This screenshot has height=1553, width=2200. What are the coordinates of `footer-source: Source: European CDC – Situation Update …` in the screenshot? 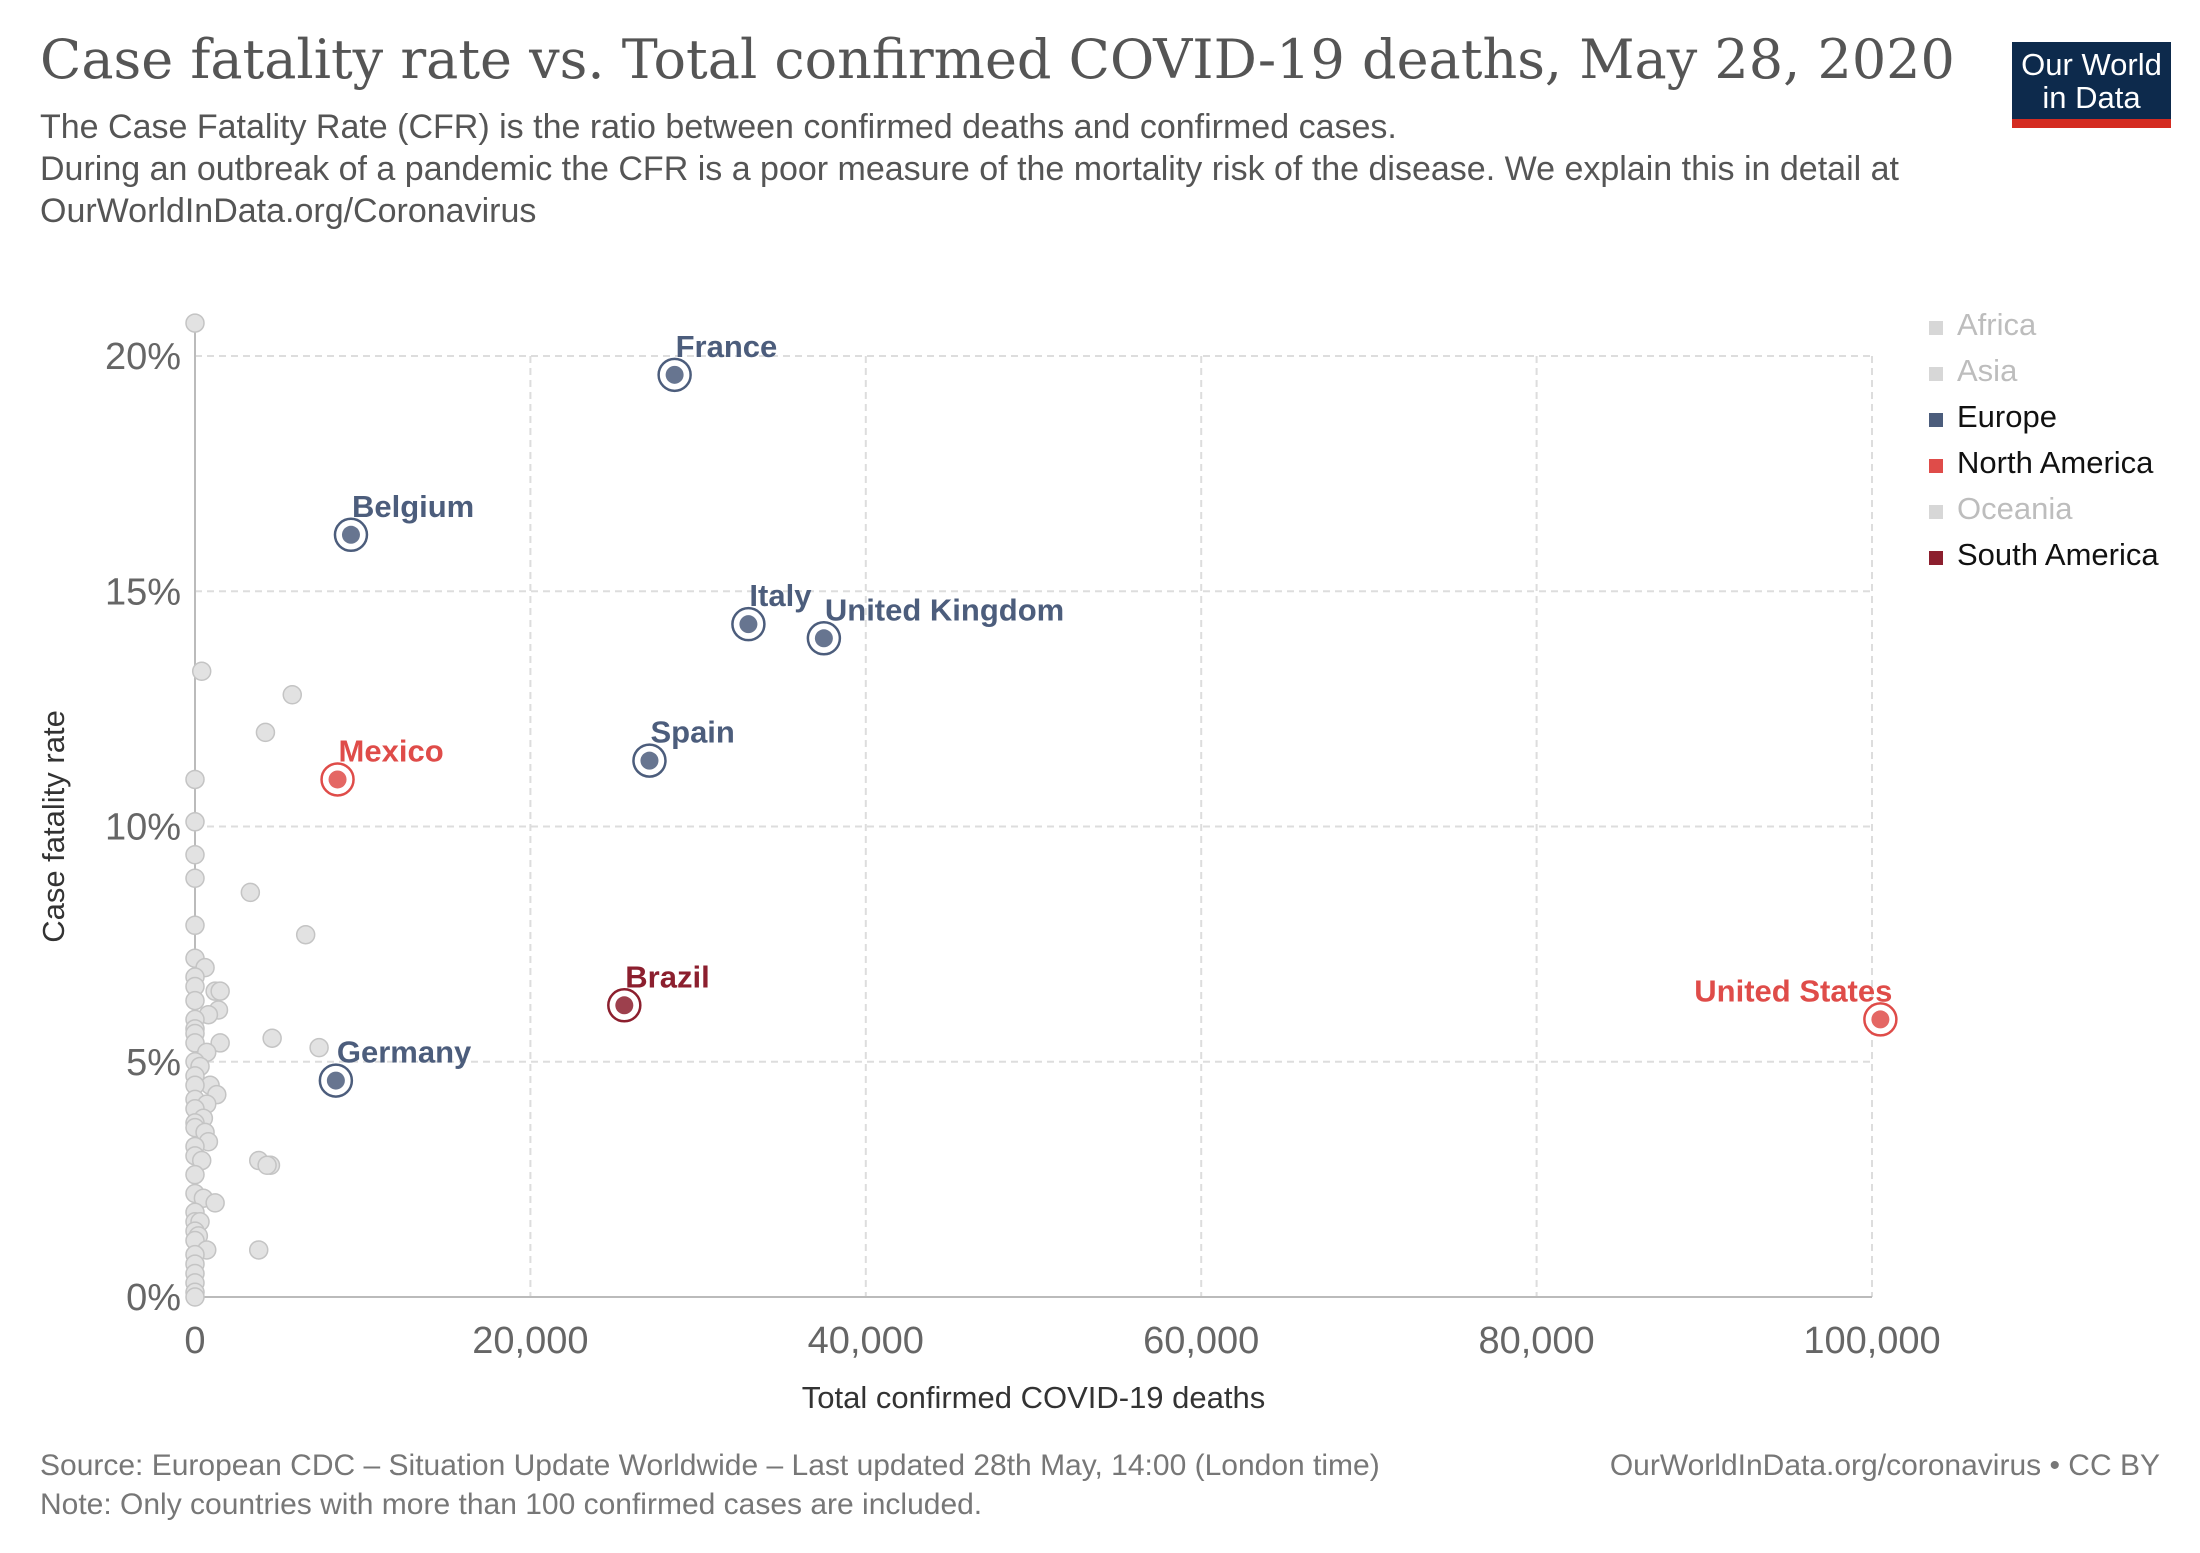 It's located at (710, 1465).